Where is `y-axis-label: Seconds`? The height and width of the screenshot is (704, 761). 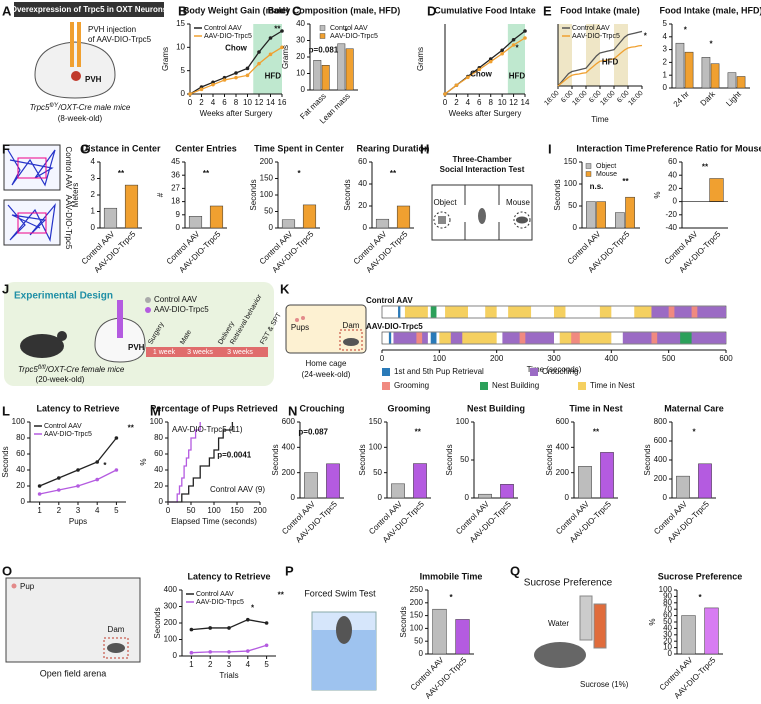 y-axis-label: Seconds is located at coordinates (157, 622).